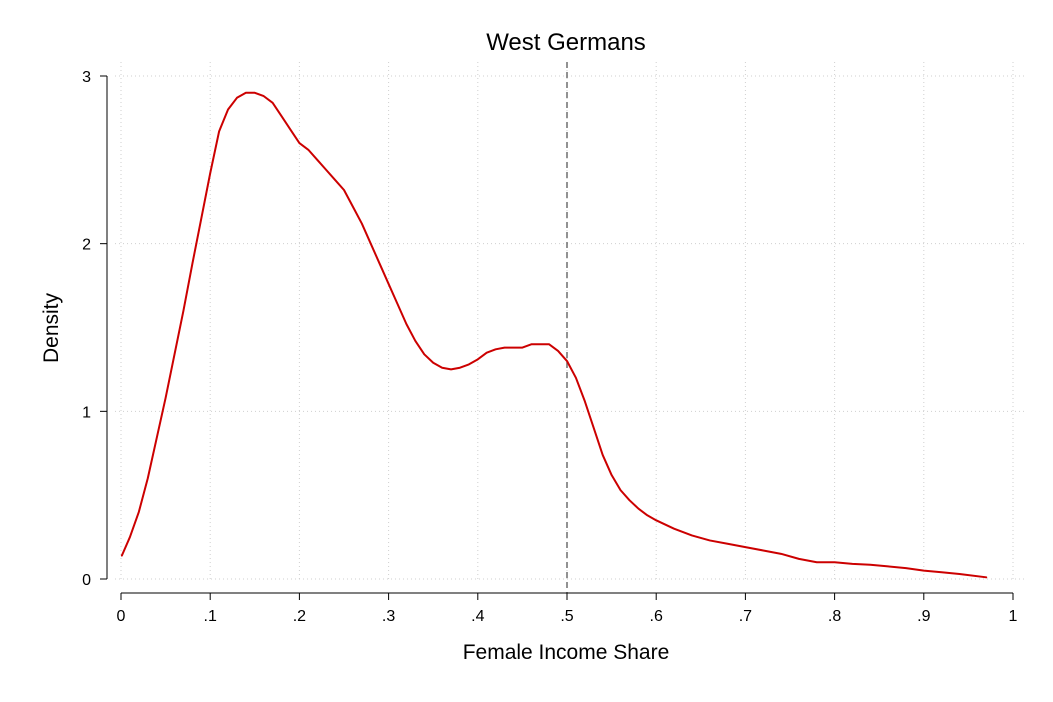  I want to click on y-tick-label: 0, so click(86, 580).